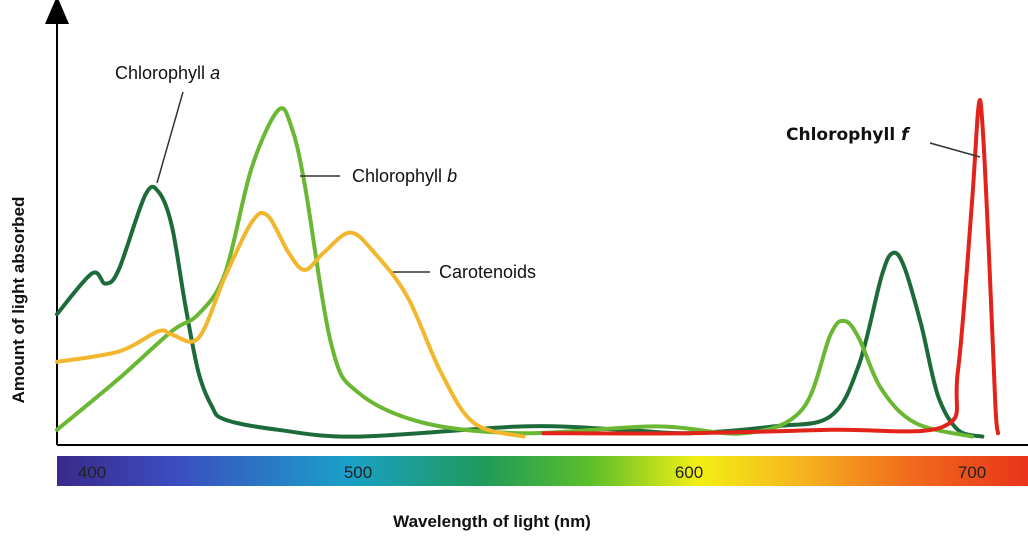 Image resolution: width=1028 pixels, height=536 pixels. I want to click on series-label-carotenoids: Carotenoids, so click(487, 272).